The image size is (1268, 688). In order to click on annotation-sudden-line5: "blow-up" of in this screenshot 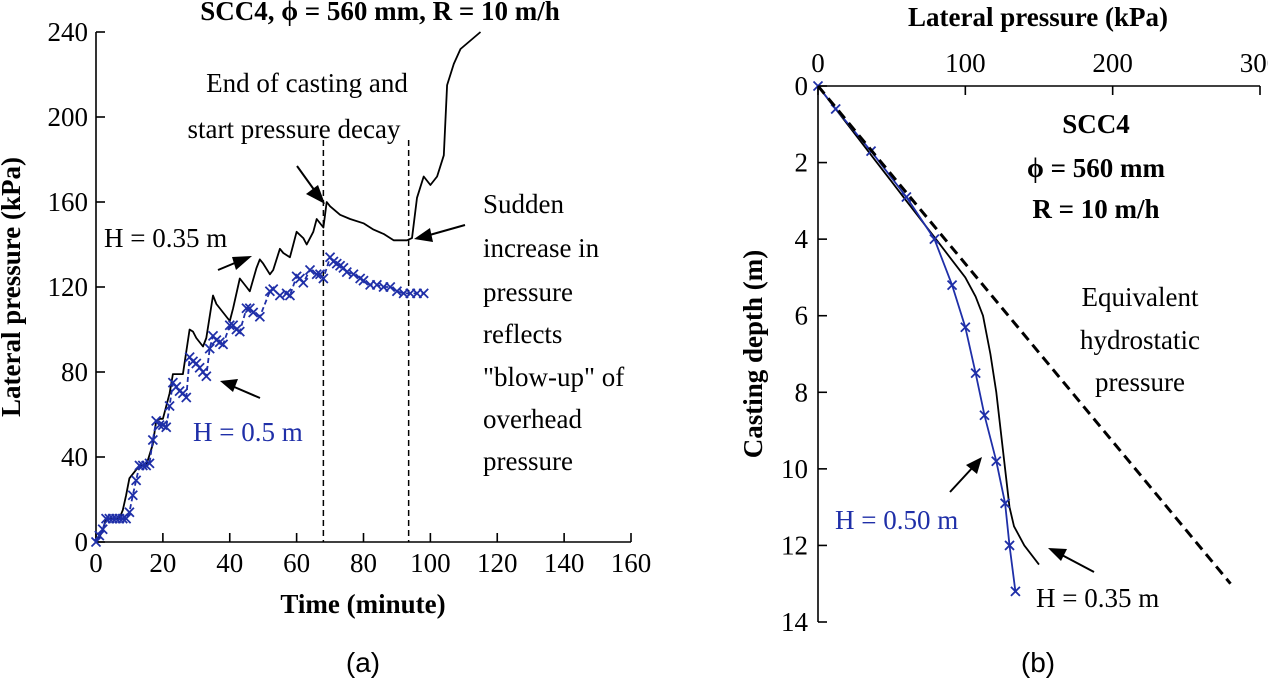, I will do `click(553, 377)`.